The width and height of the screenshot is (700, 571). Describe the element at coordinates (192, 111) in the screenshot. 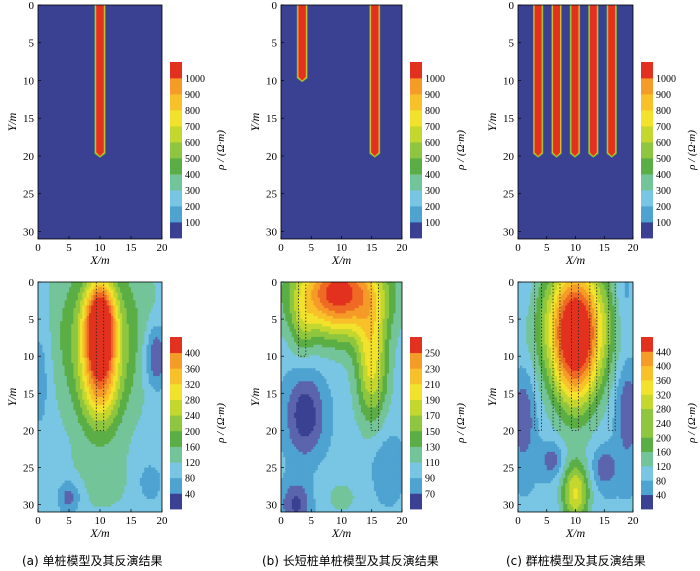

I see `colorbar-tick-label: 800` at that location.